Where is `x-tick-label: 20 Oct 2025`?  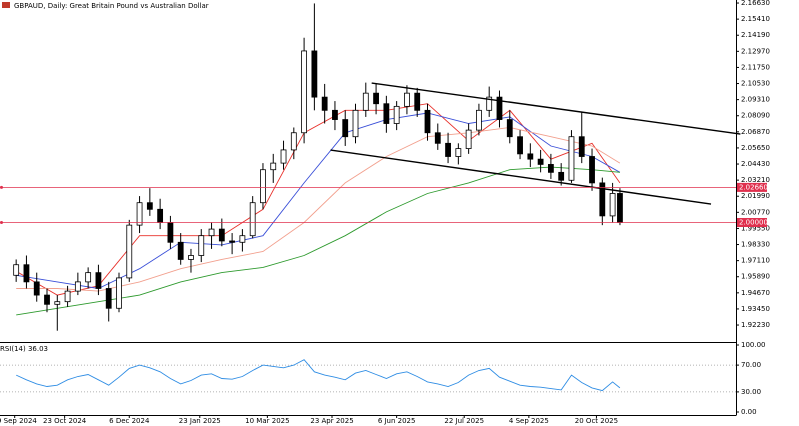 x-tick-label: 20 Oct 2025 is located at coordinates (596, 421).